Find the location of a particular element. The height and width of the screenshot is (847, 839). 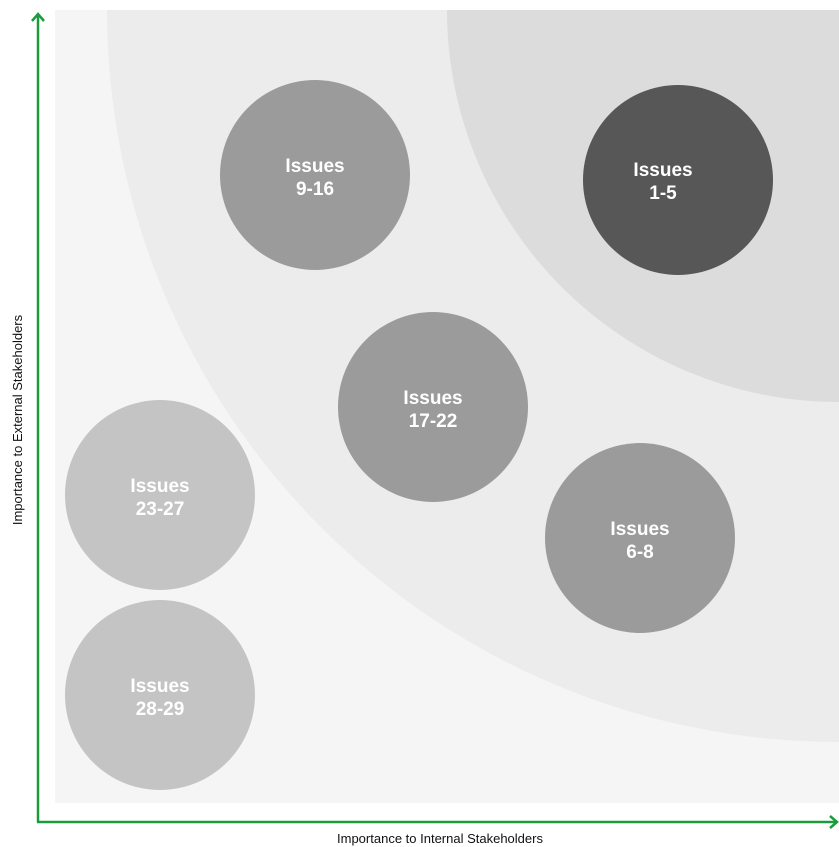

y-arrow is located at coordinates (38, 17).